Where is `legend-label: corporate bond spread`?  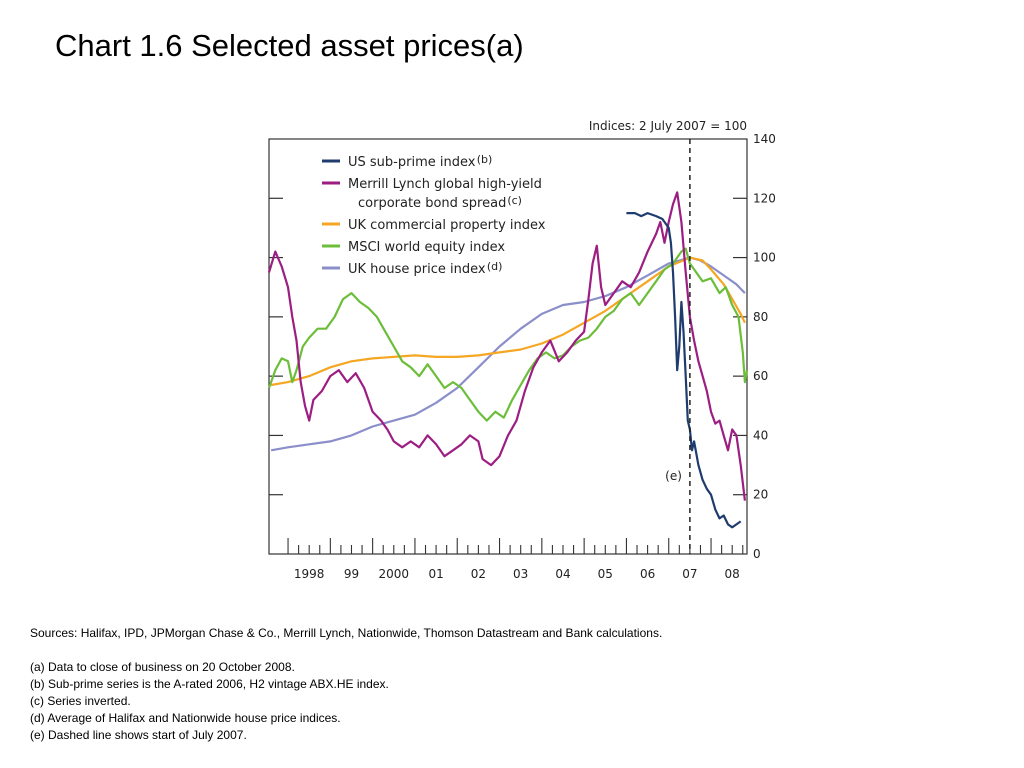
legend-label: corporate bond spread is located at coordinates (432, 203).